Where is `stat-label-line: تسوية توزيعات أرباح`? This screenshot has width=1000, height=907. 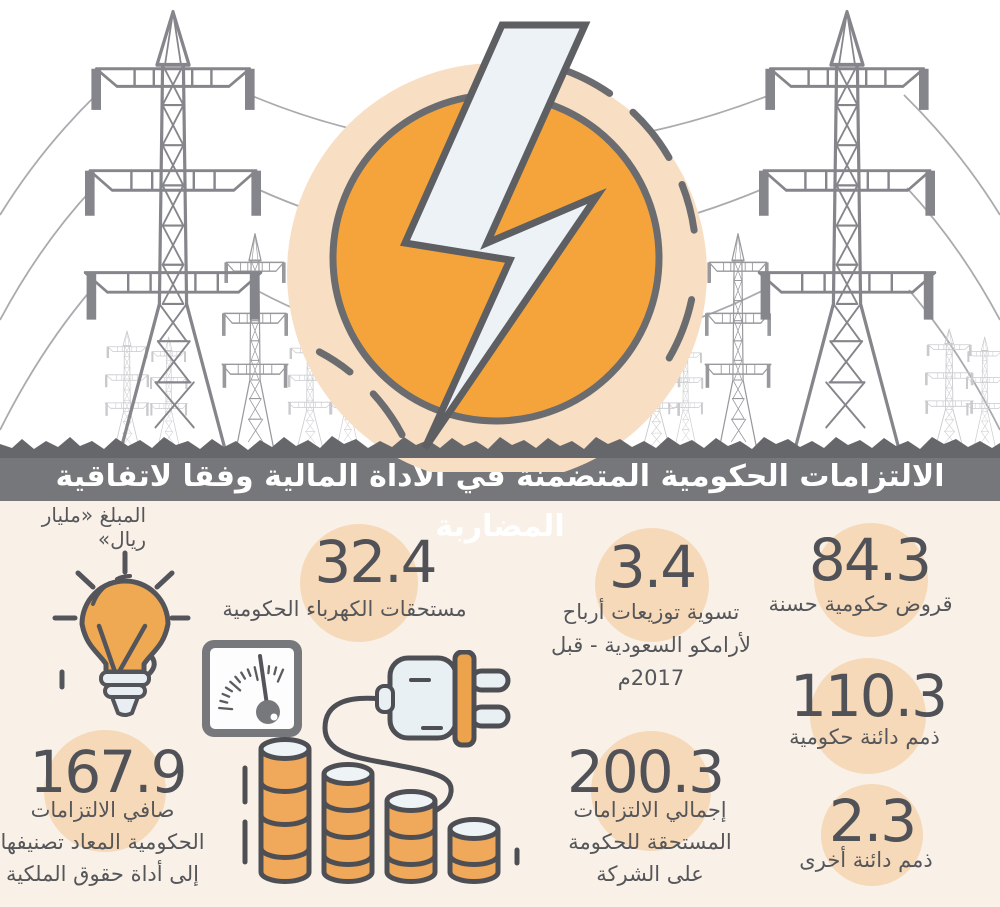
stat-label-line: تسوية توزيعات أرباح is located at coordinates (651, 612).